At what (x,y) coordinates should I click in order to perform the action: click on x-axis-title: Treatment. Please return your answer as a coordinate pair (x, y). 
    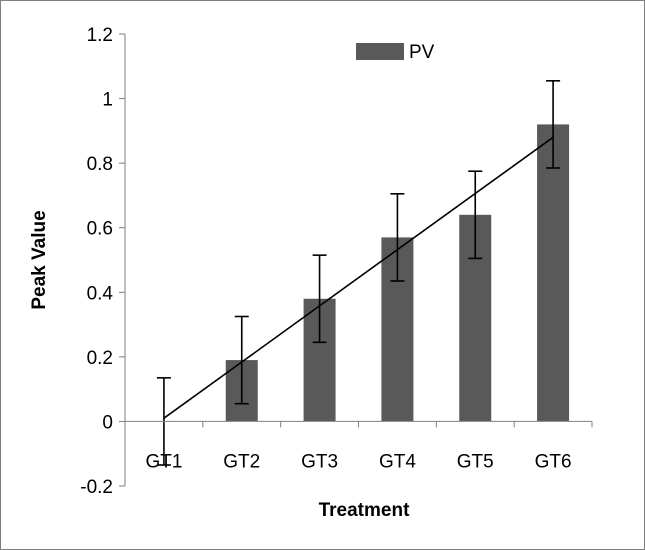
    Looking at the image, I should click on (364, 510).